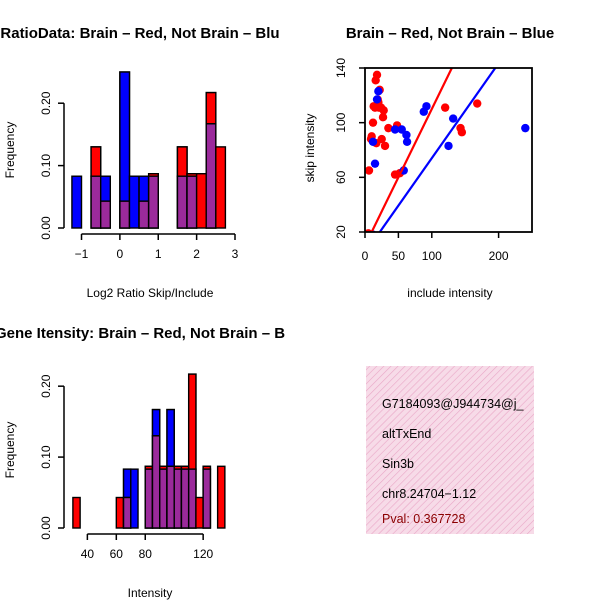 The height and width of the screenshot is (600, 600). I want to click on scatter-axes: 0 50 100 200 20 60 100 140, so click(433, 160).